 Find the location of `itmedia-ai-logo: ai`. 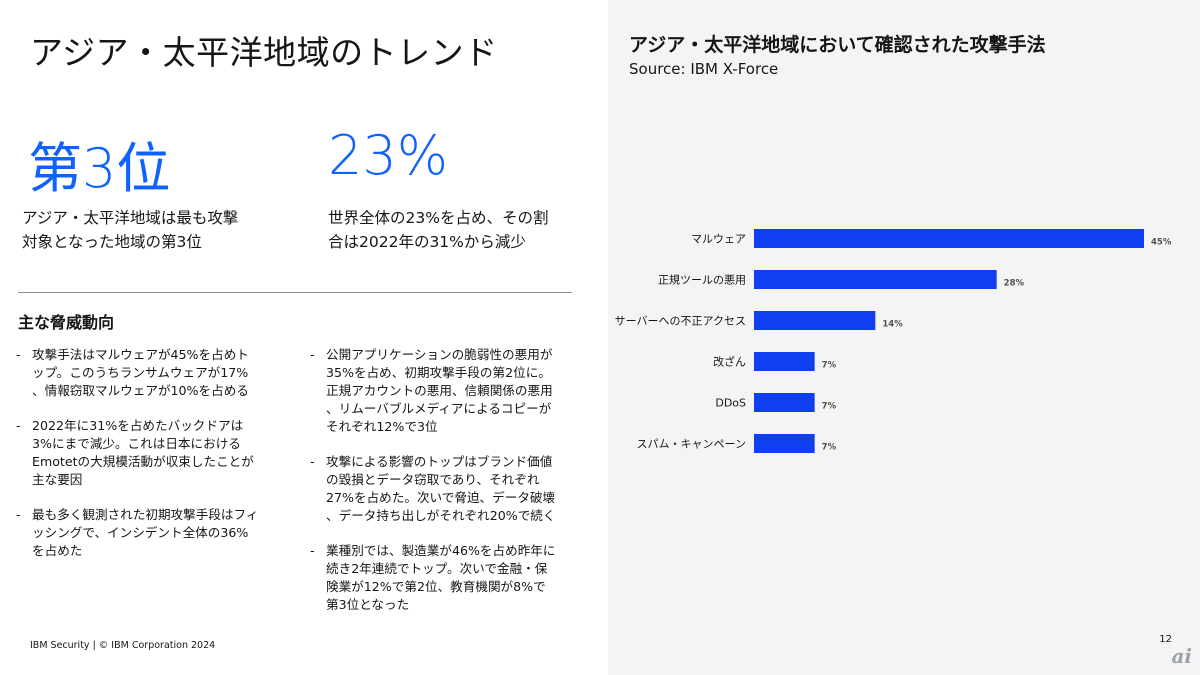

itmedia-ai-logo: ai is located at coordinates (1181, 656).